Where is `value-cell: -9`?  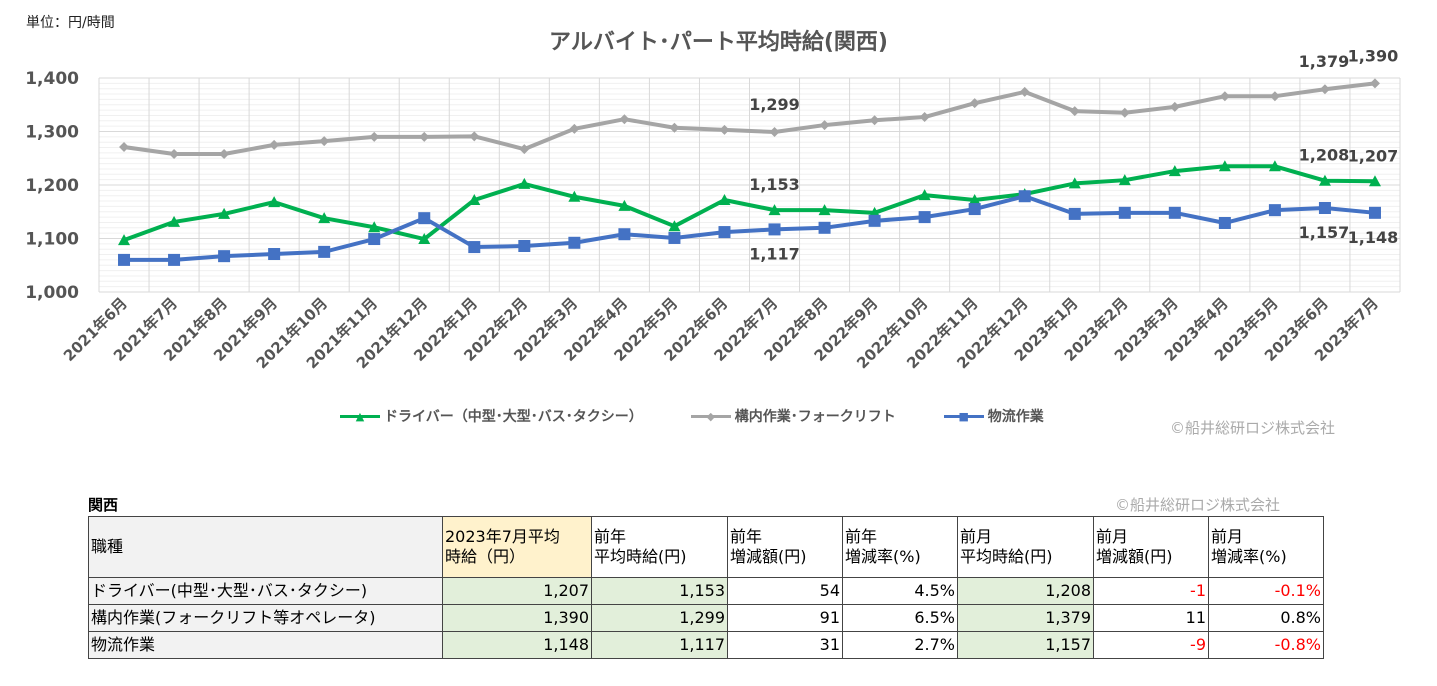 value-cell: -9 is located at coordinates (1151, 645).